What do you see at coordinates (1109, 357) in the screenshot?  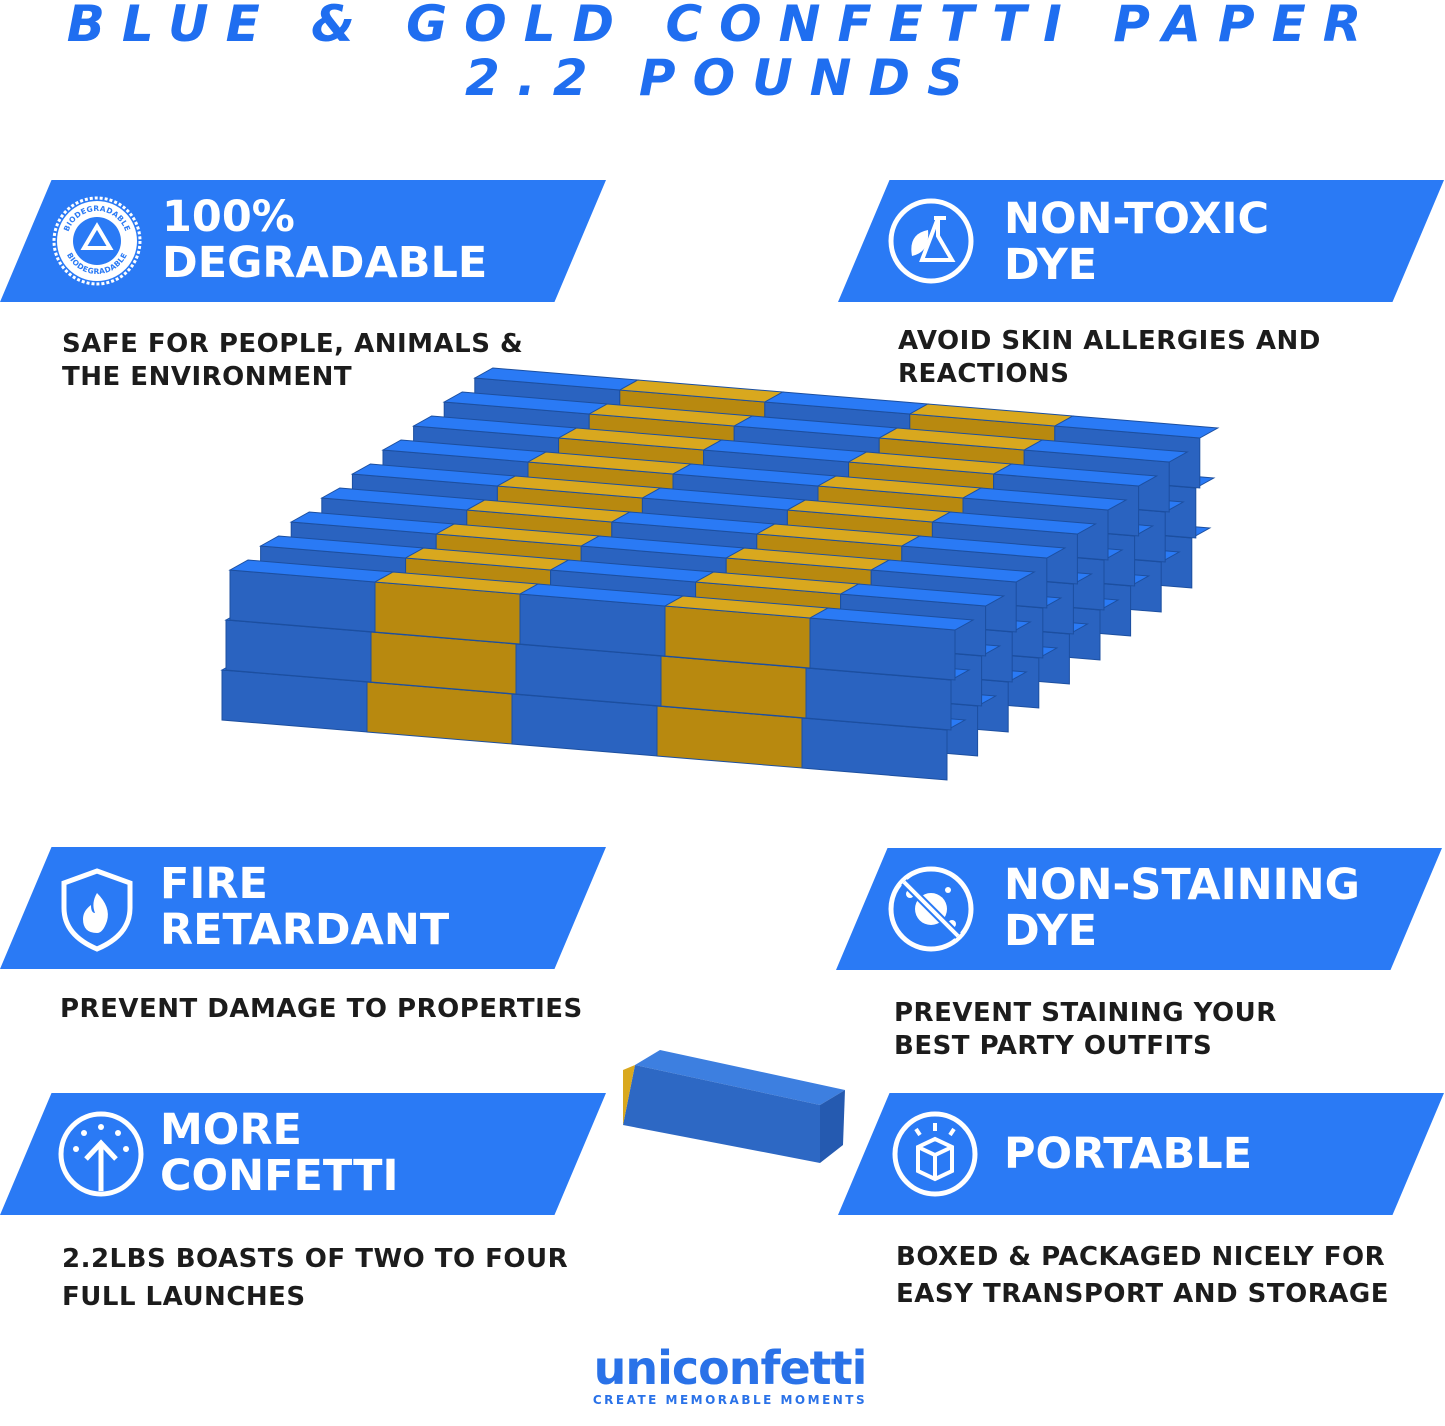 I see `feature-desc-non-toxic: AVOID SKIN ALLERGIES AND REACTIONS` at bounding box center [1109, 357].